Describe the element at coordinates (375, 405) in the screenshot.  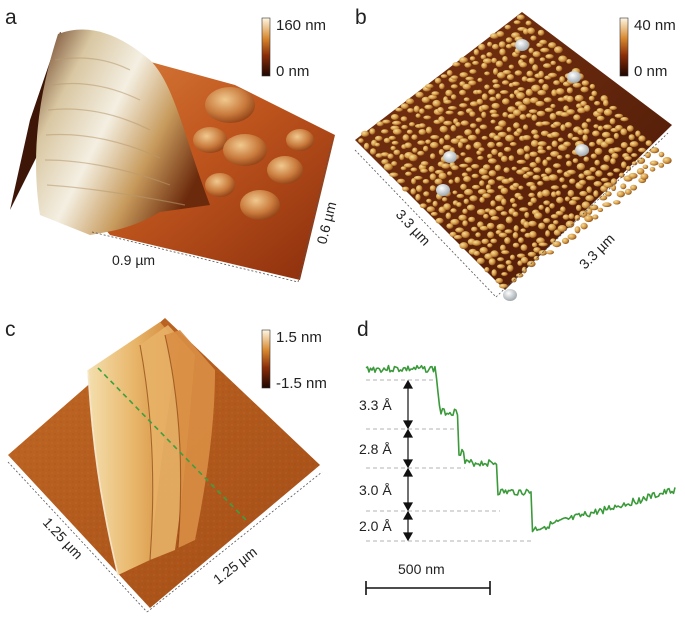
I see `panel-d-step-label-1: 3.3 Å` at that location.